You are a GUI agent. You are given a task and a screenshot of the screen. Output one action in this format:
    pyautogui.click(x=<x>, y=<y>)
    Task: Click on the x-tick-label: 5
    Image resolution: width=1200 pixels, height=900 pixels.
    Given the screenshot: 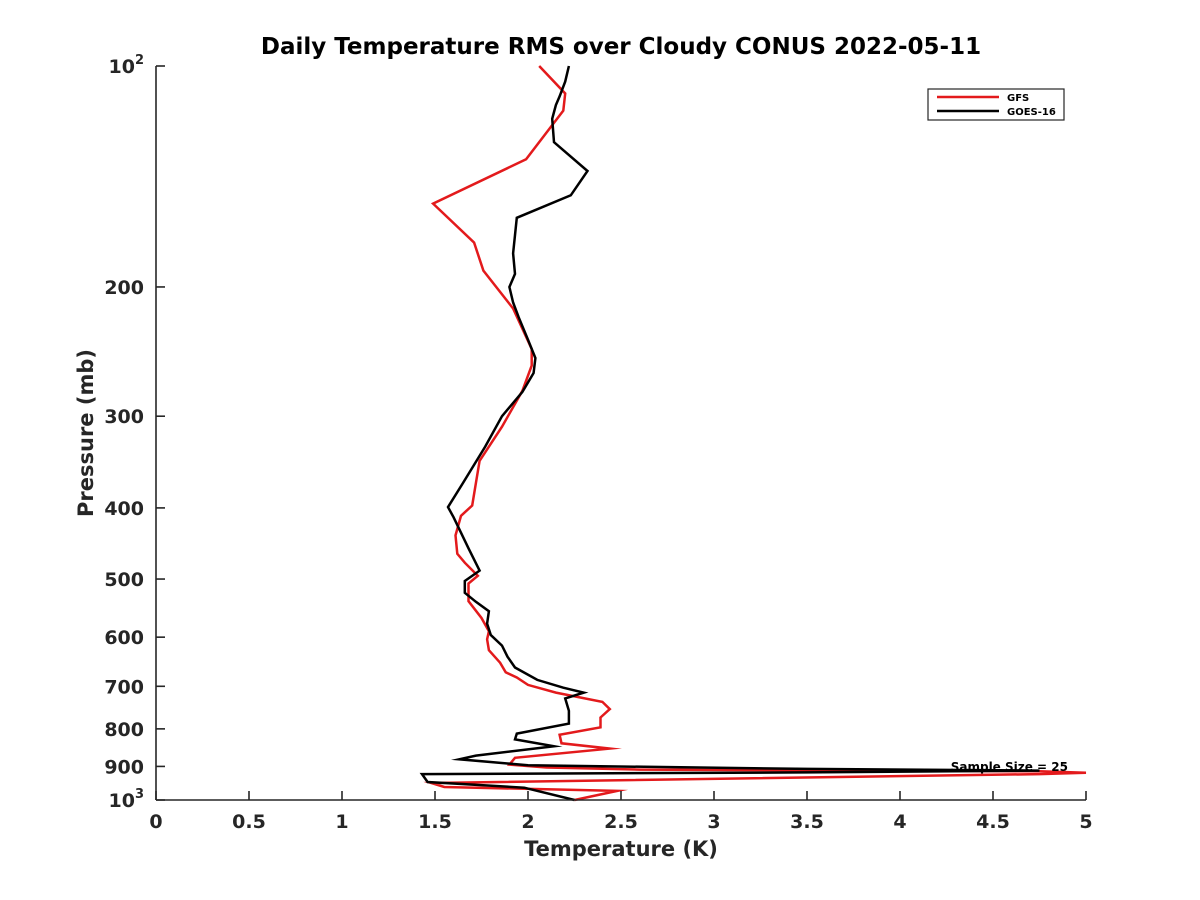 What is the action you would take?
    pyautogui.click(x=1085, y=822)
    